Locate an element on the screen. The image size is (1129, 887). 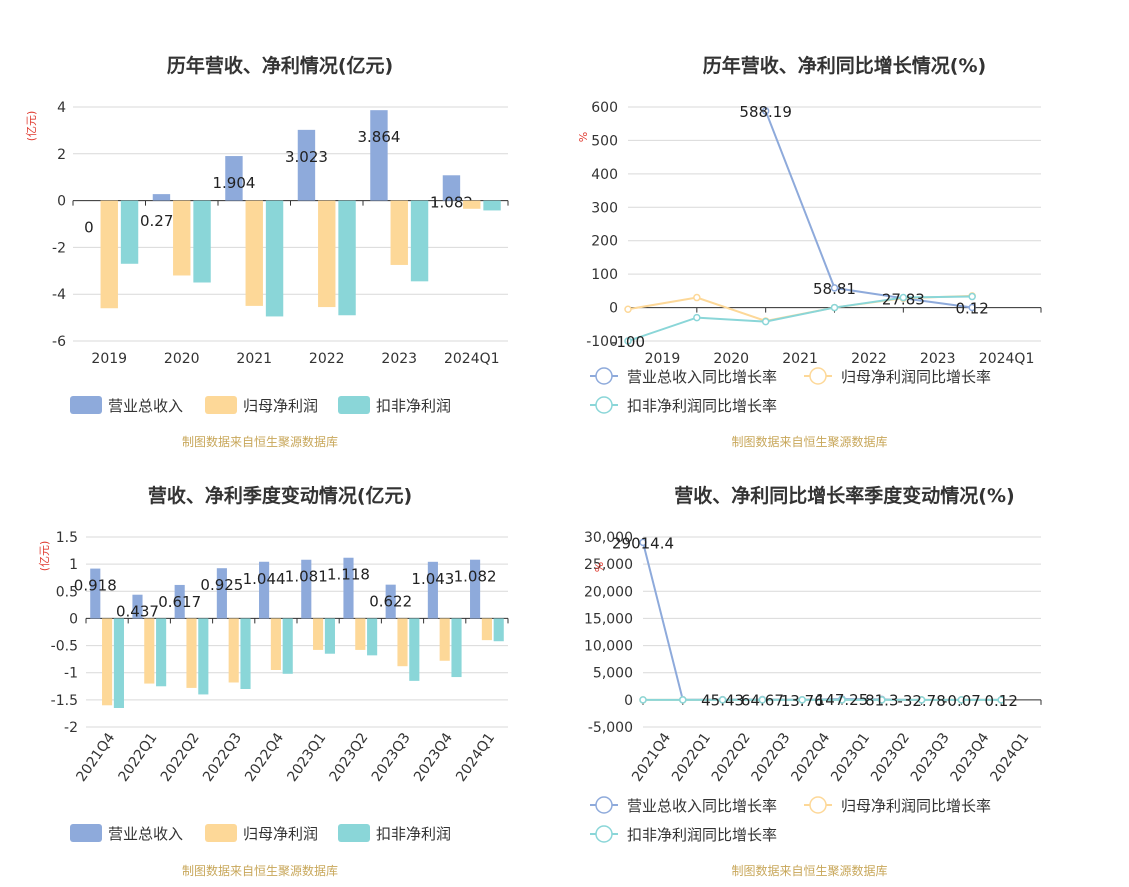
x-tick-label: 2022Q4 is located at coordinates (264, 757).